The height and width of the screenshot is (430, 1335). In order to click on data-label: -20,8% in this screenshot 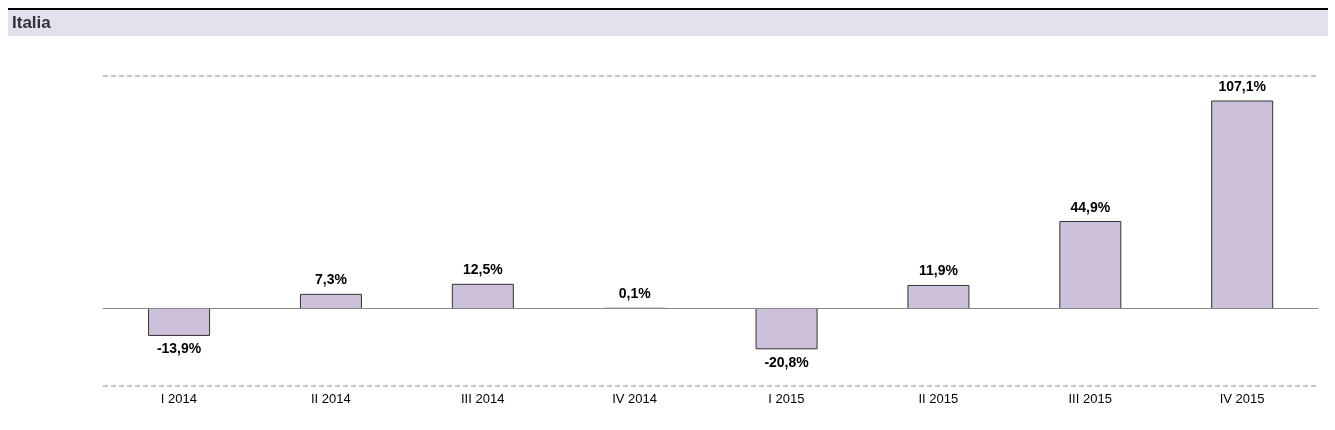, I will do `click(787, 361)`.